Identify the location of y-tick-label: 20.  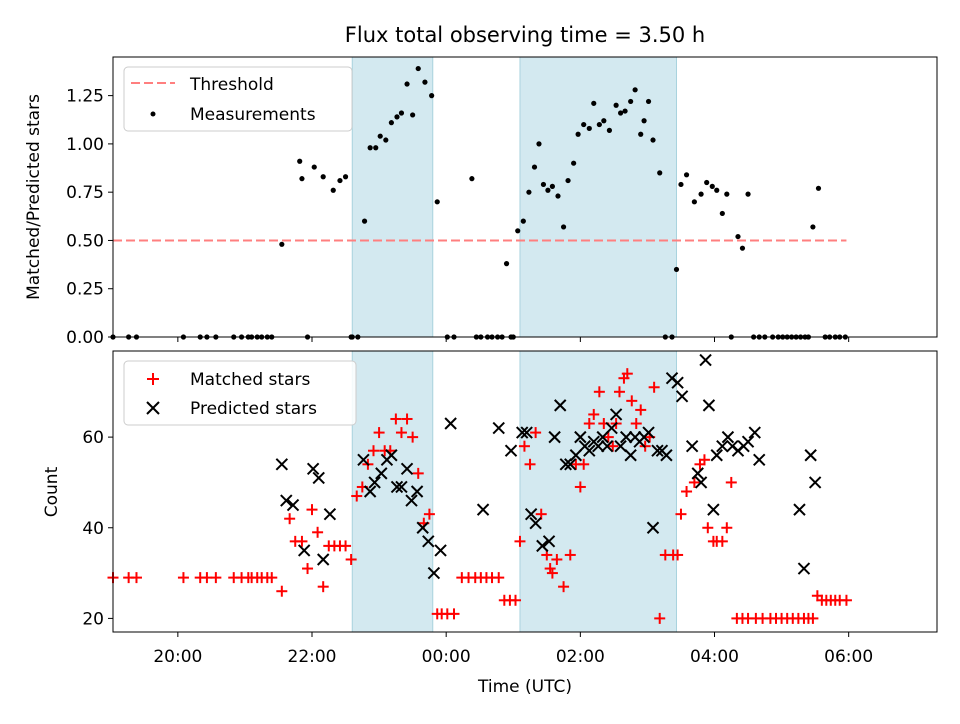
(93, 619).